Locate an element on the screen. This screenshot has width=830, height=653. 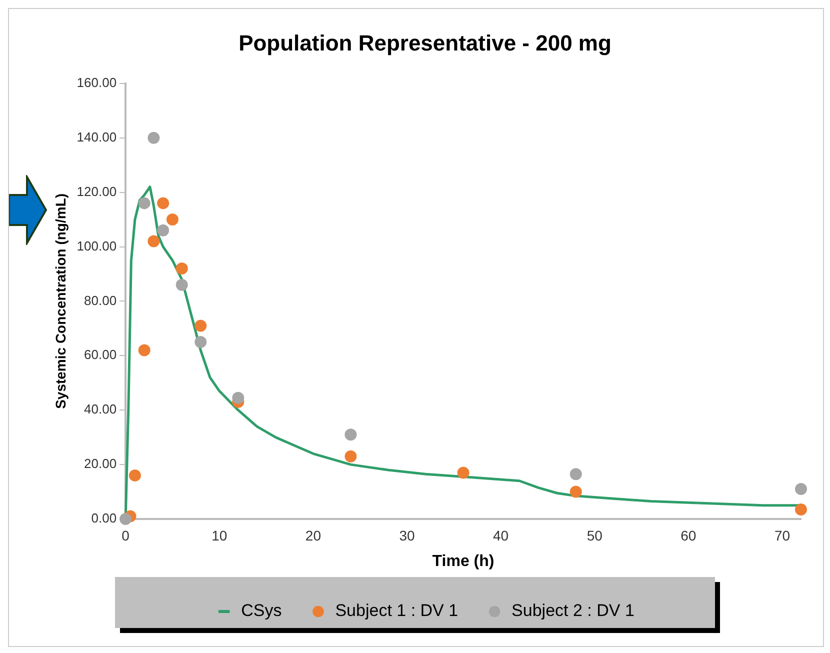
x-tick-label: 20 is located at coordinates (313, 535).